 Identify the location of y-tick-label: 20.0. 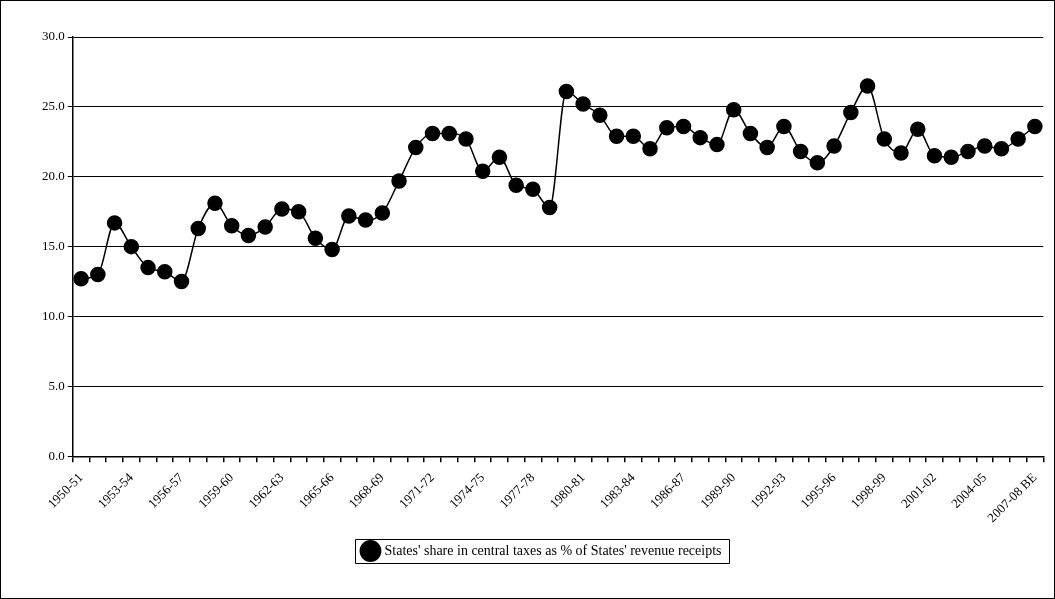
(53, 176).